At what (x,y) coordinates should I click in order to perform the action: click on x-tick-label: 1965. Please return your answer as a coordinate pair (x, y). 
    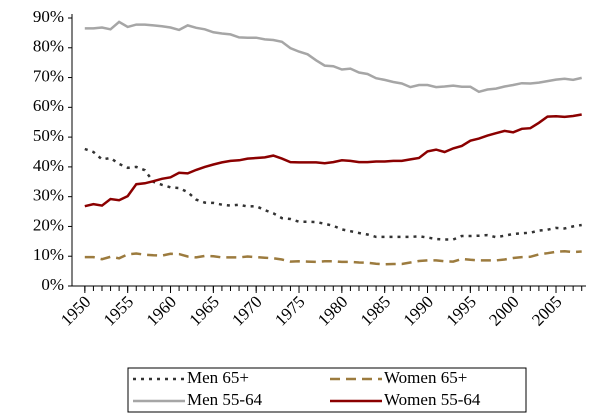
    Looking at the image, I should click on (203, 310).